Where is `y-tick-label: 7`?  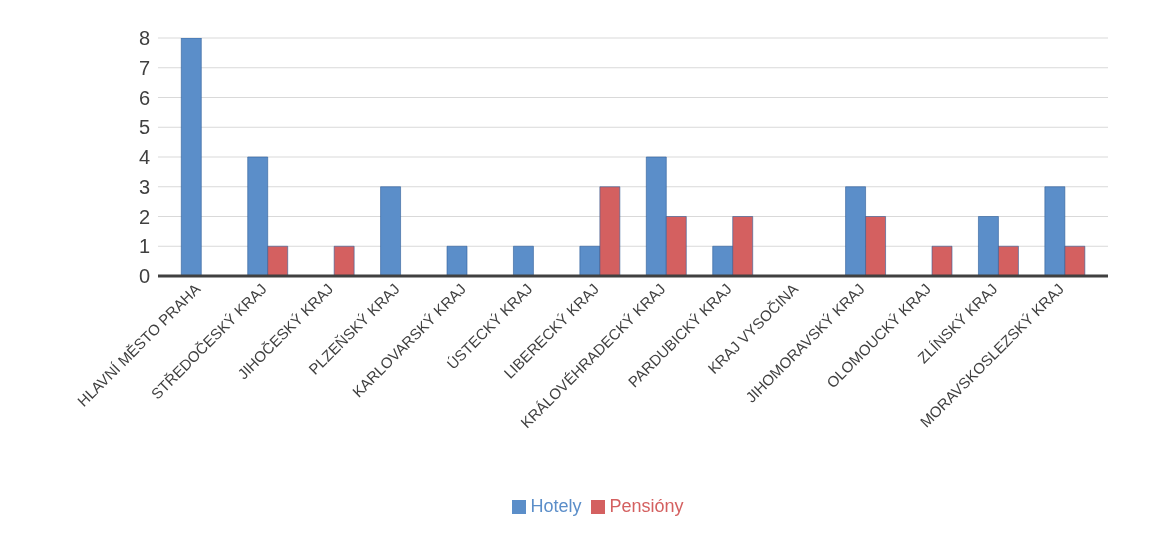
y-tick-label: 7 is located at coordinates (144, 67).